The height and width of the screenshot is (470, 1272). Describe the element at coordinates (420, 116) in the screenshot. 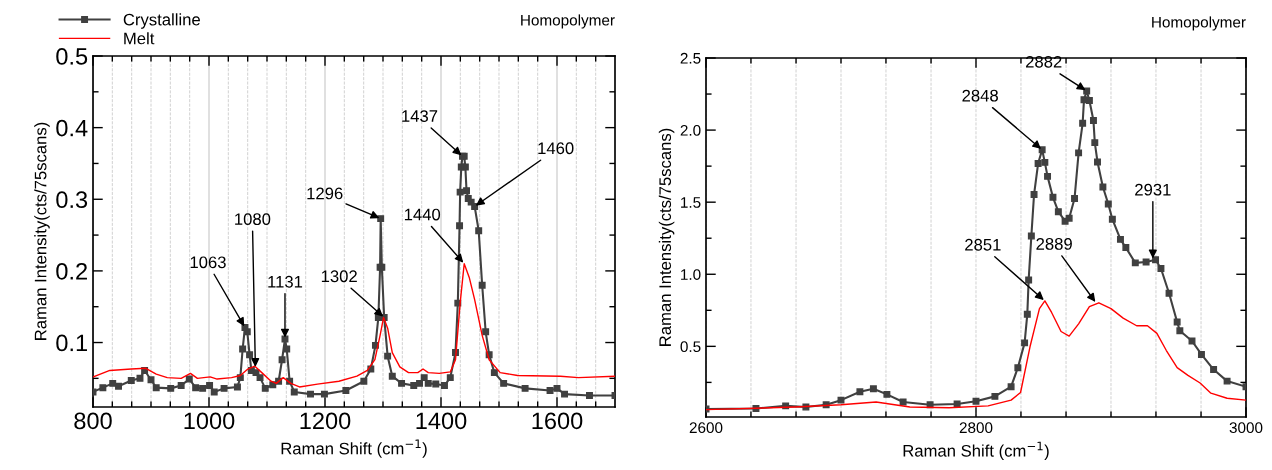

I see `annotation: 1437` at that location.